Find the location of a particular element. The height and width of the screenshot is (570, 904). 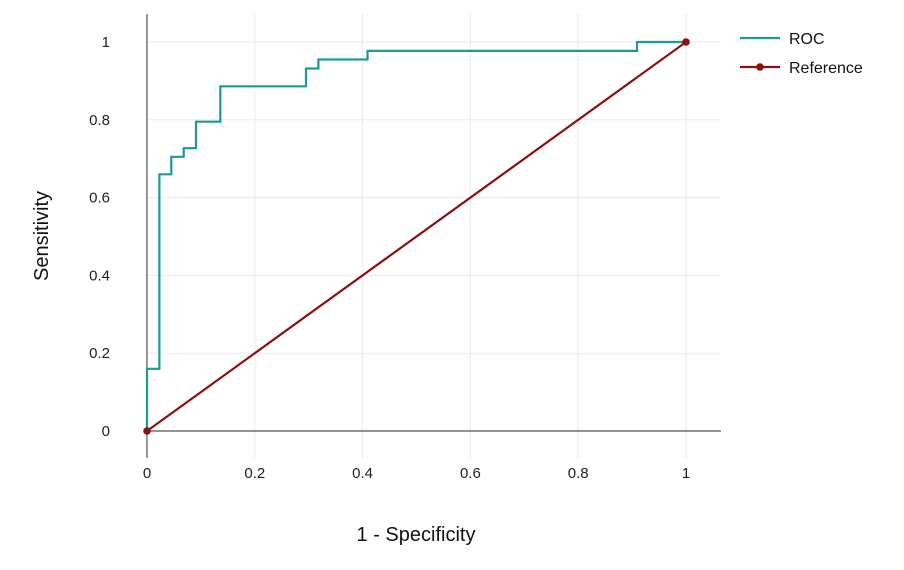

legend-label-reference: Reference is located at coordinates (826, 68).